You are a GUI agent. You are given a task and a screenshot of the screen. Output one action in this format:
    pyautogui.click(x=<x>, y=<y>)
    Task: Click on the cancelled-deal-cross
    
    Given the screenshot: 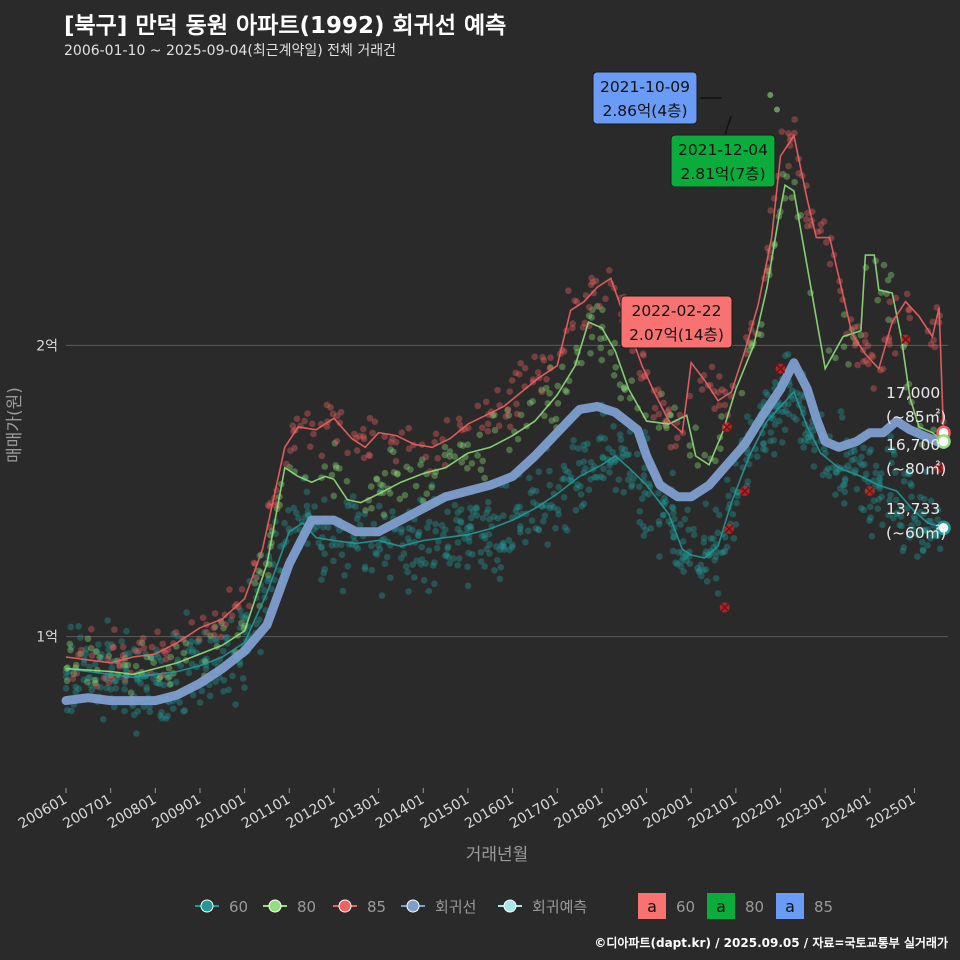 What is the action you would take?
    pyautogui.click(x=939, y=468)
    